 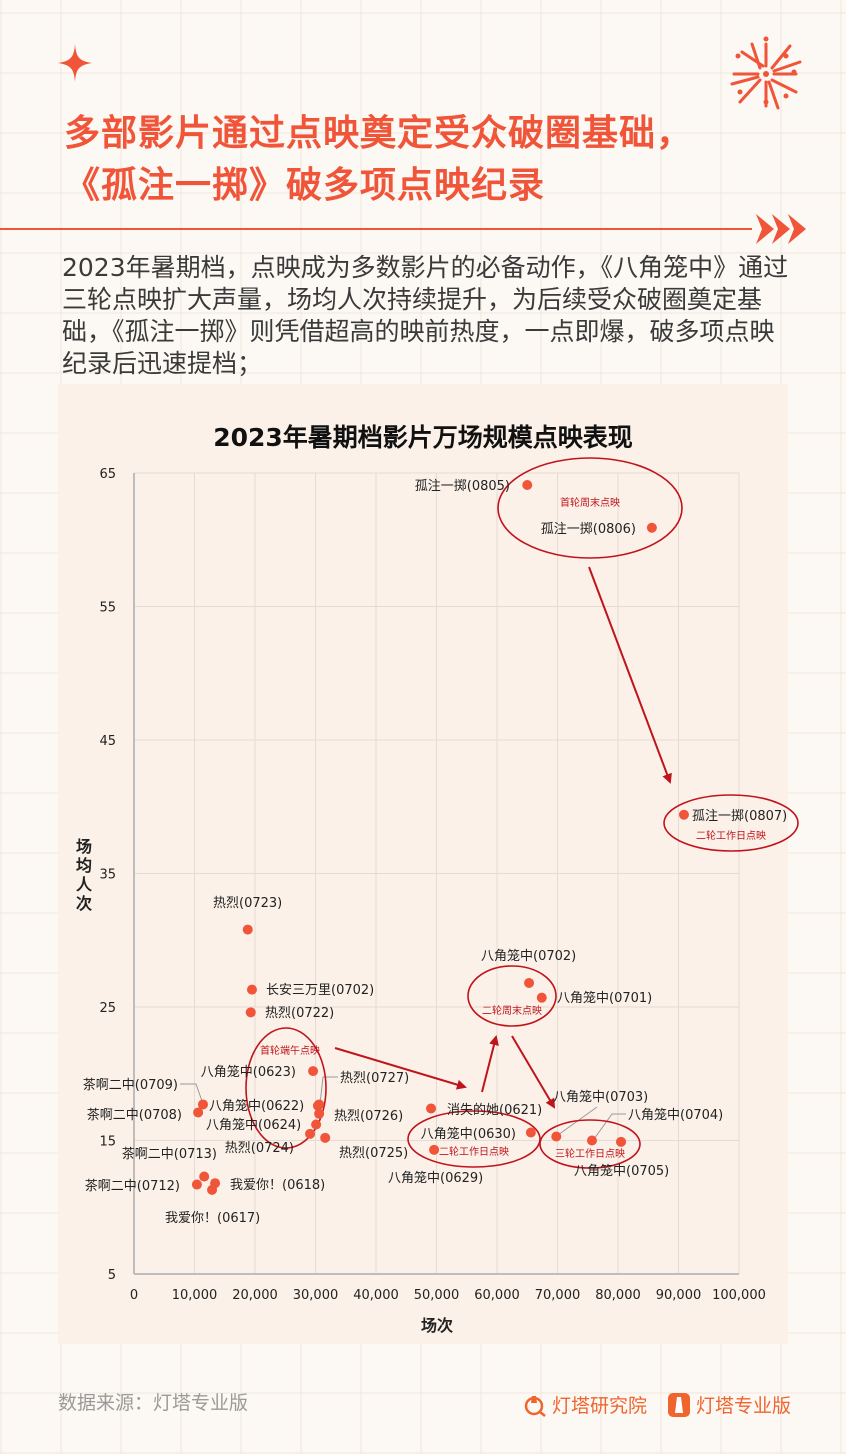 What do you see at coordinates (134, 1115) in the screenshot?
I see `point-label: 茶啊二中(0708)` at bounding box center [134, 1115].